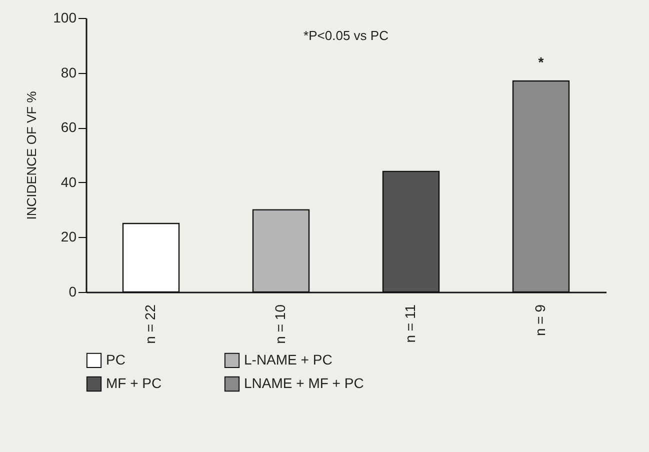 This screenshot has width=649, height=452. Describe the element at coordinates (65, 18) in the screenshot. I see `y-tick-label: 100` at that location.